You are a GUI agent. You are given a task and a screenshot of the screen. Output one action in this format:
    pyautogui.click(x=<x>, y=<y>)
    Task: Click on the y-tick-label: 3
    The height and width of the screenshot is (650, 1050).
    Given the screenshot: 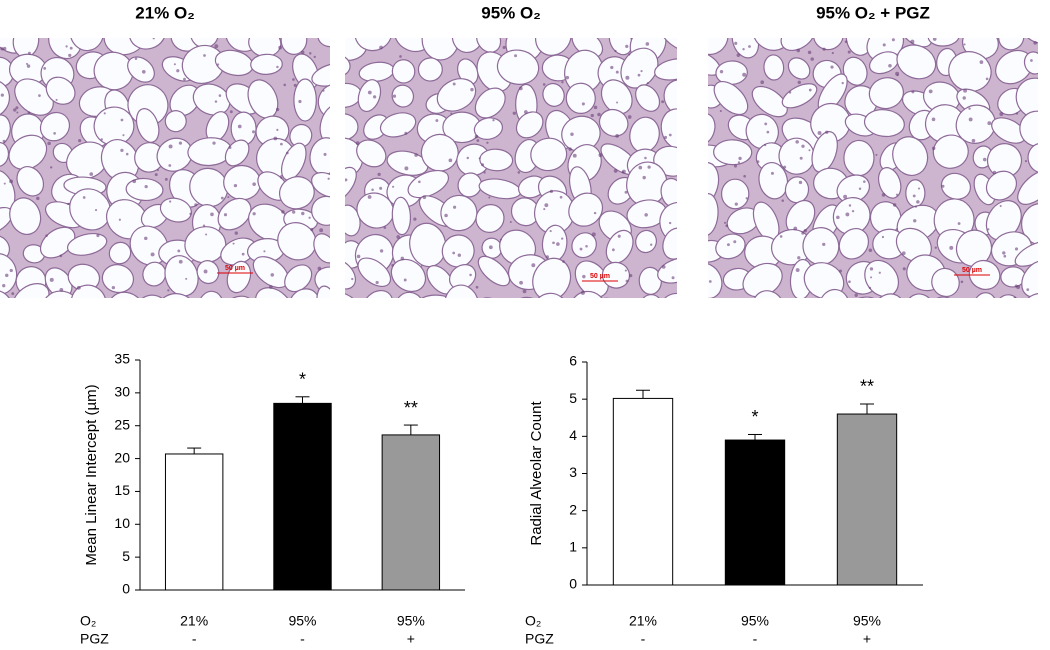 What is the action you would take?
    pyautogui.click(x=573, y=472)
    